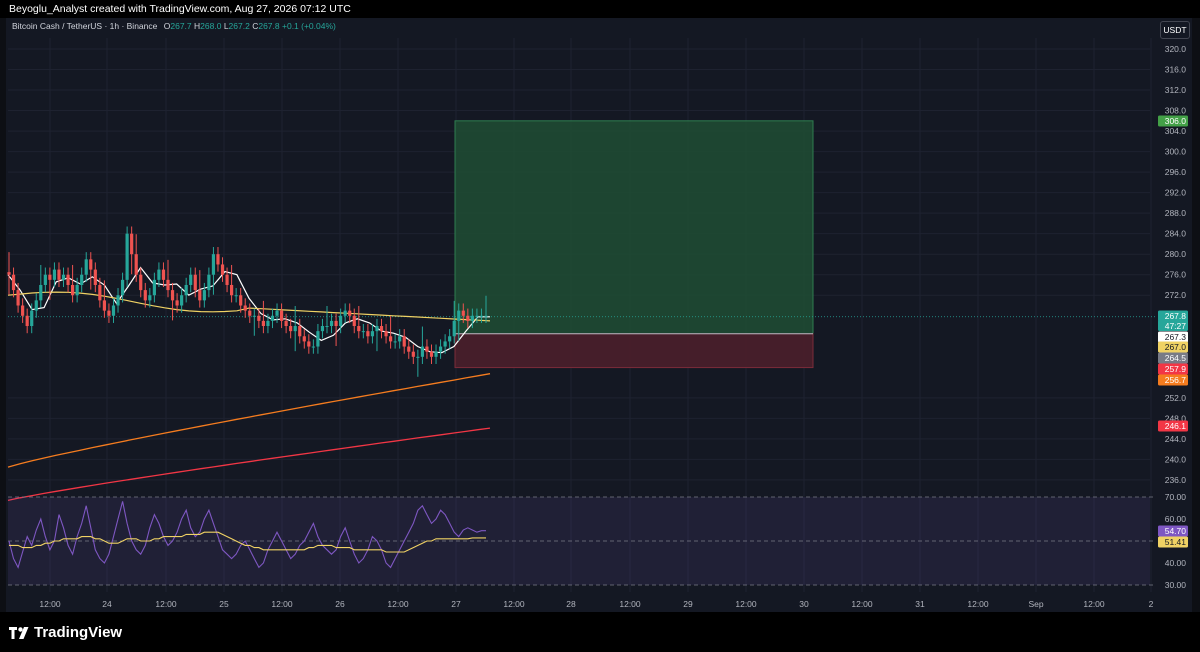 The height and width of the screenshot is (652, 1200). Describe the element at coordinates (1176, 369) in the screenshot. I see `price-label-text: 257.9` at that location.